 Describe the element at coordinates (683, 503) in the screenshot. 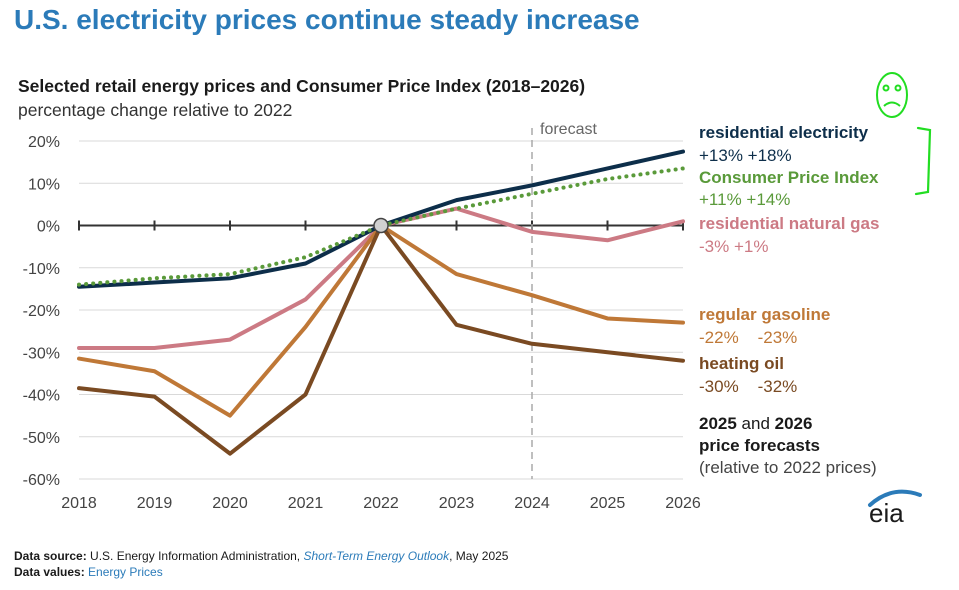

I see `x-tick-label: 2026` at that location.